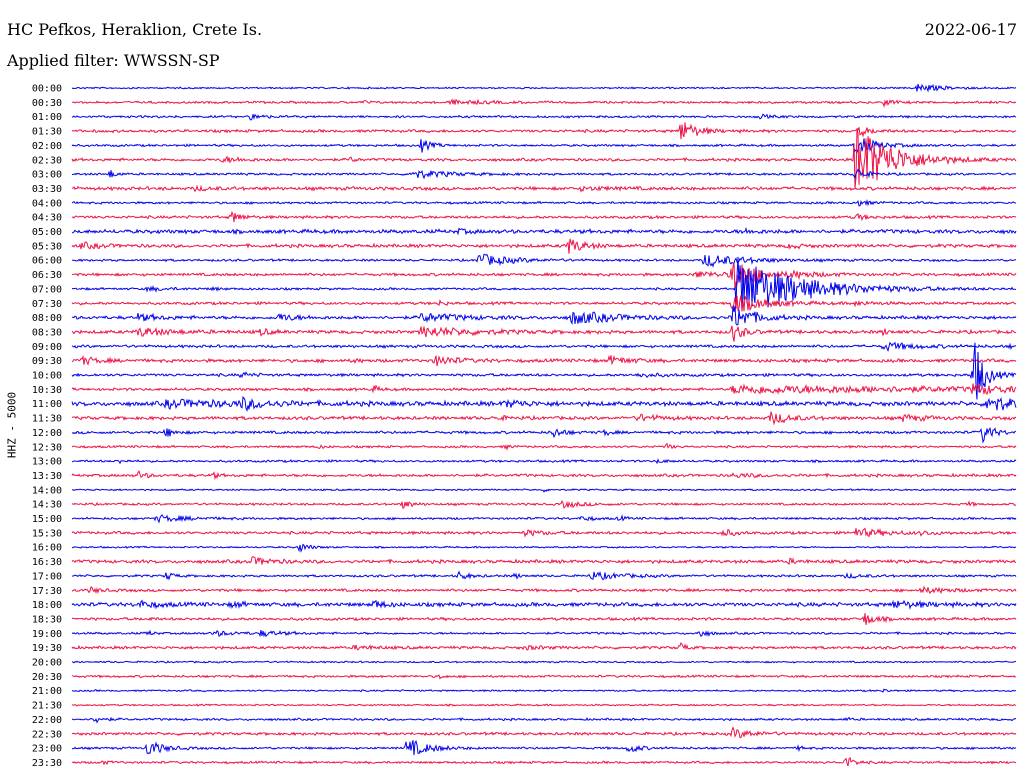 This screenshot has width=1024, height=780. Describe the element at coordinates (47, 103) in the screenshot. I see `row-label: 00:30` at that location.